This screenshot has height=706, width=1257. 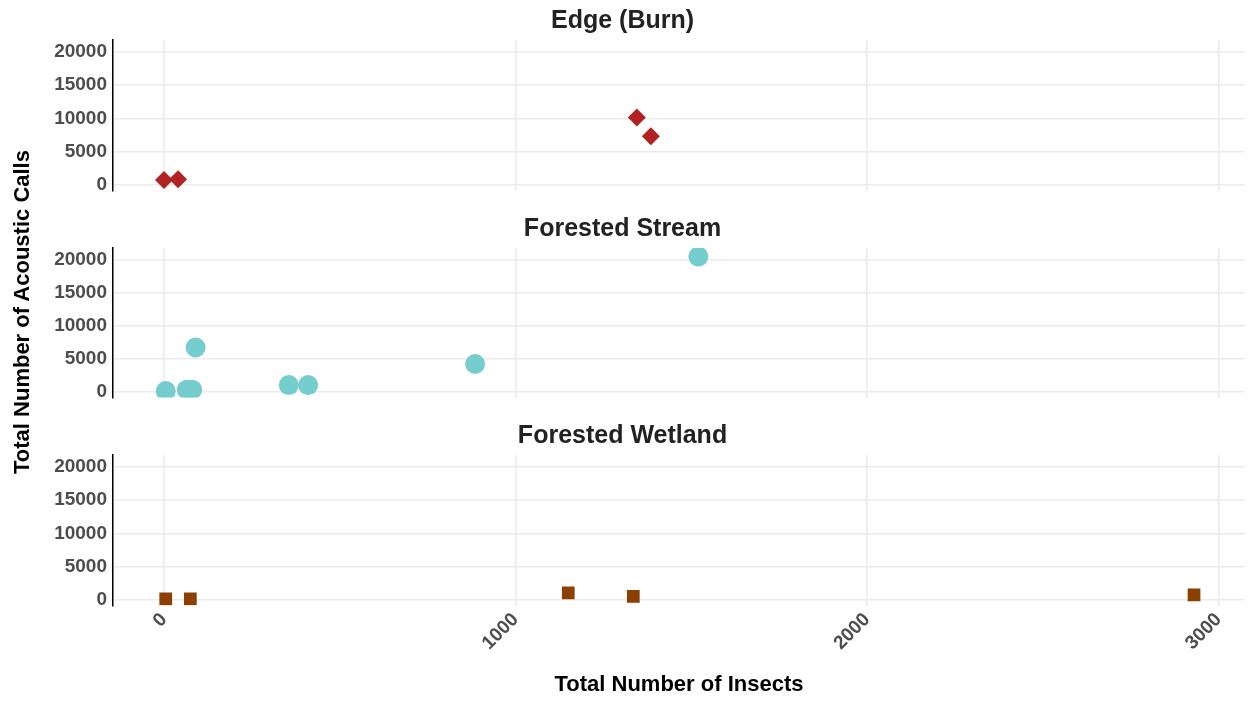 What do you see at coordinates (22, 311) in the screenshot?
I see `y-axis-title: Total Number of Acoustic Calls` at bounding box center [22, 311].